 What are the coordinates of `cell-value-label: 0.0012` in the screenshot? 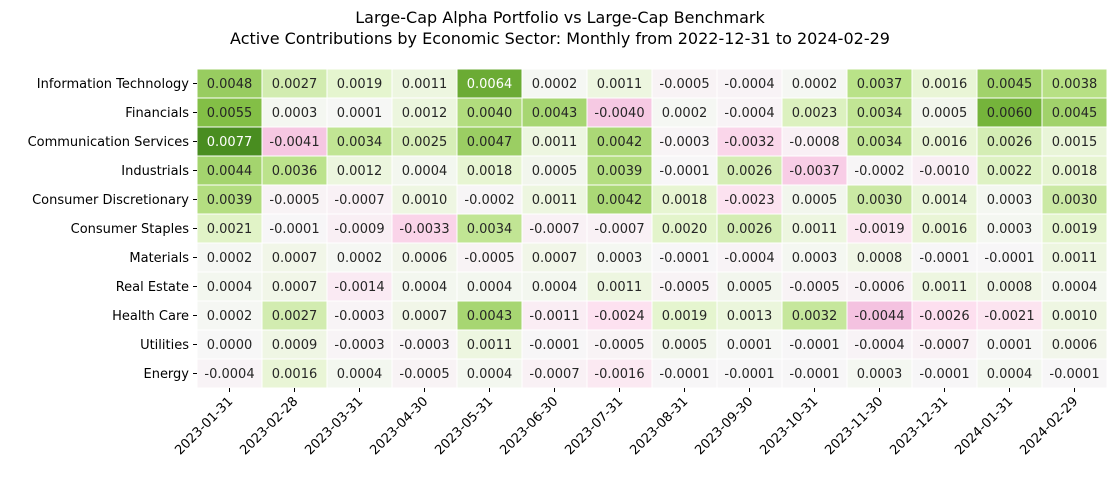 It's located at (425, 113).